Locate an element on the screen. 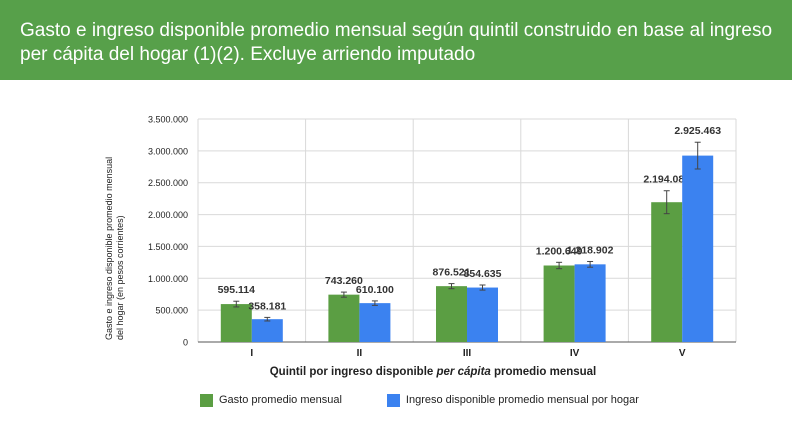  y-tick-label: 3.000.000 is located at coordinates (168, 151).